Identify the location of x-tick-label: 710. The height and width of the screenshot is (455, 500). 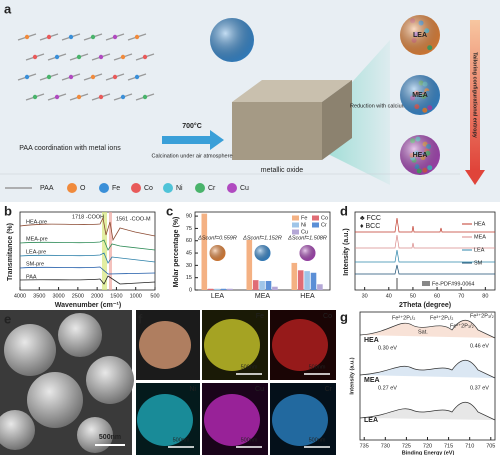
(469, 446).